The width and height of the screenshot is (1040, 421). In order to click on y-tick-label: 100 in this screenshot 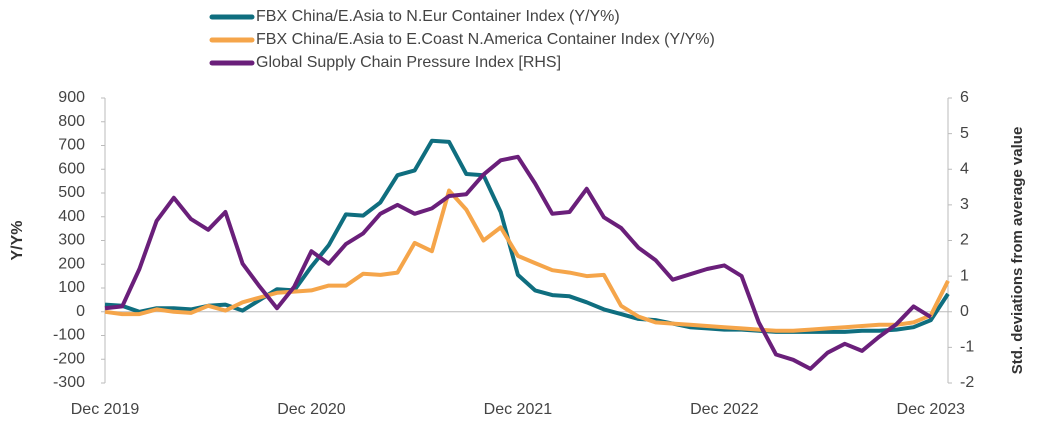, I will do `click(71, 287)`.